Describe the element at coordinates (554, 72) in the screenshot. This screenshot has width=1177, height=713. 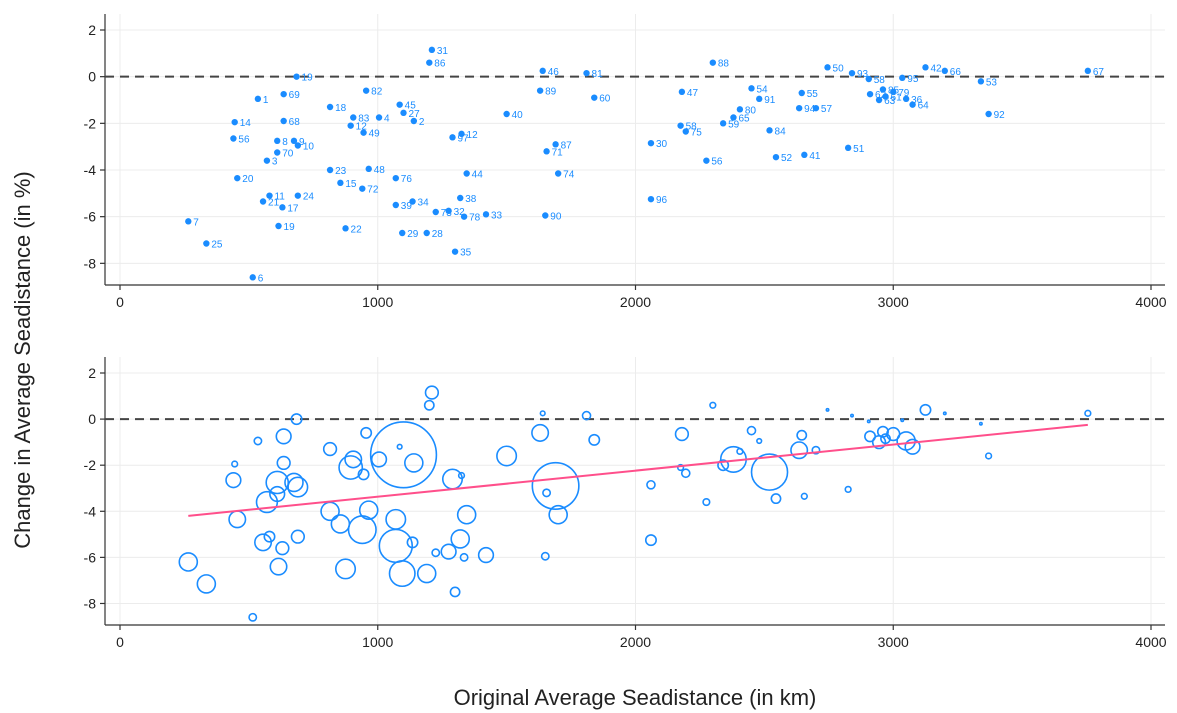
I see `data-point-label: 46` at that location.